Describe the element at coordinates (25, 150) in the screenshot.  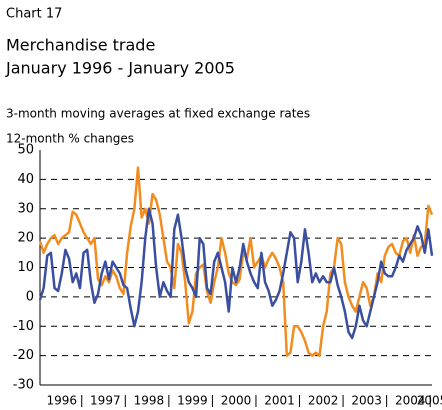
I see `y-tick-label: 50` at that location.